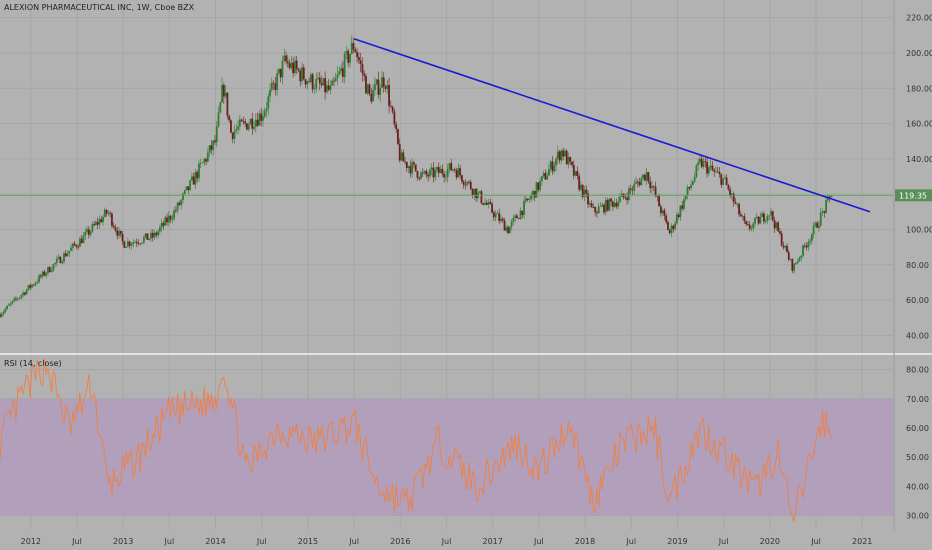 The image size is (932, 550). Describe the element at coordinates (677, 541) in the screenshot. I see `time-tick-label: 2019` at that location.